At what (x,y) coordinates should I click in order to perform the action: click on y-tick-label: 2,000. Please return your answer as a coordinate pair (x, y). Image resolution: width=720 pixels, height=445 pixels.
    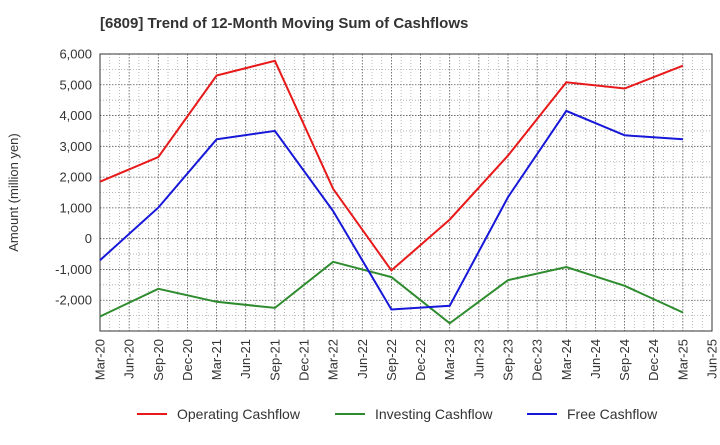
    Looking at the image, I should click on (75, 177).